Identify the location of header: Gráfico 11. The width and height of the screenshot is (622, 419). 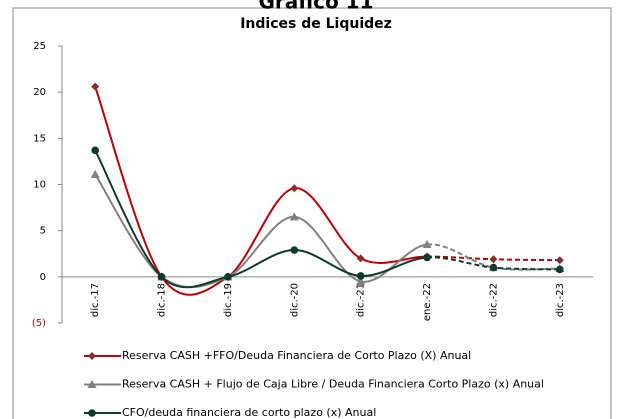
(316, 7).